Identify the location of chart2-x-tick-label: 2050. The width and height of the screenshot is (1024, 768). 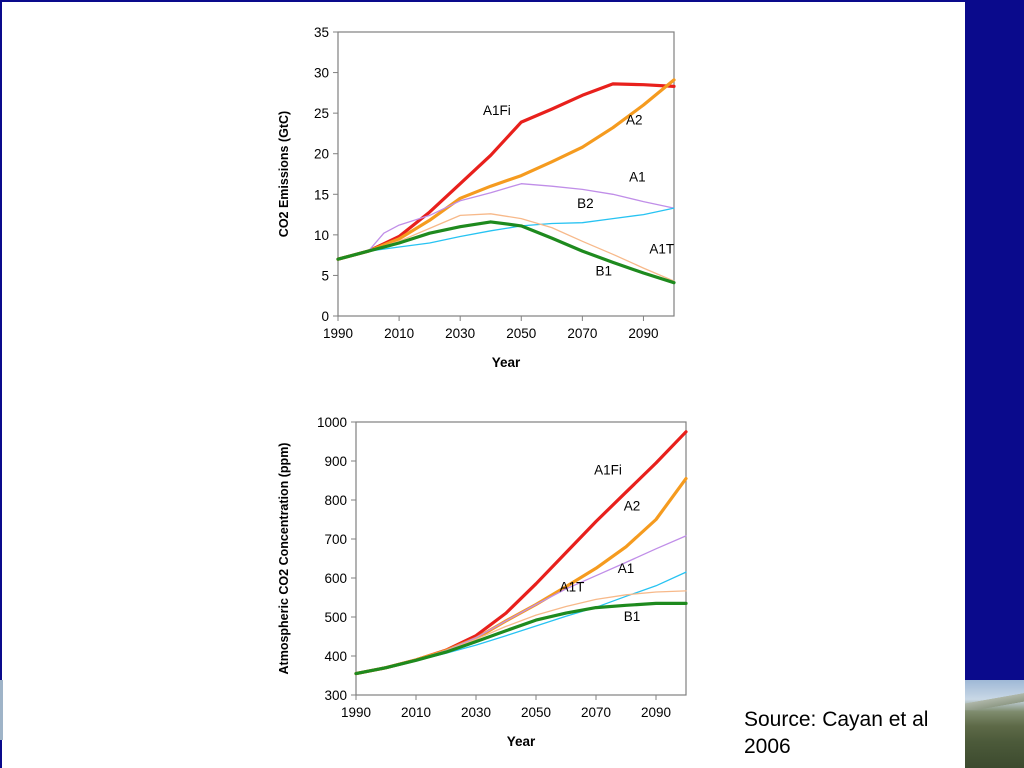
(536, 712).